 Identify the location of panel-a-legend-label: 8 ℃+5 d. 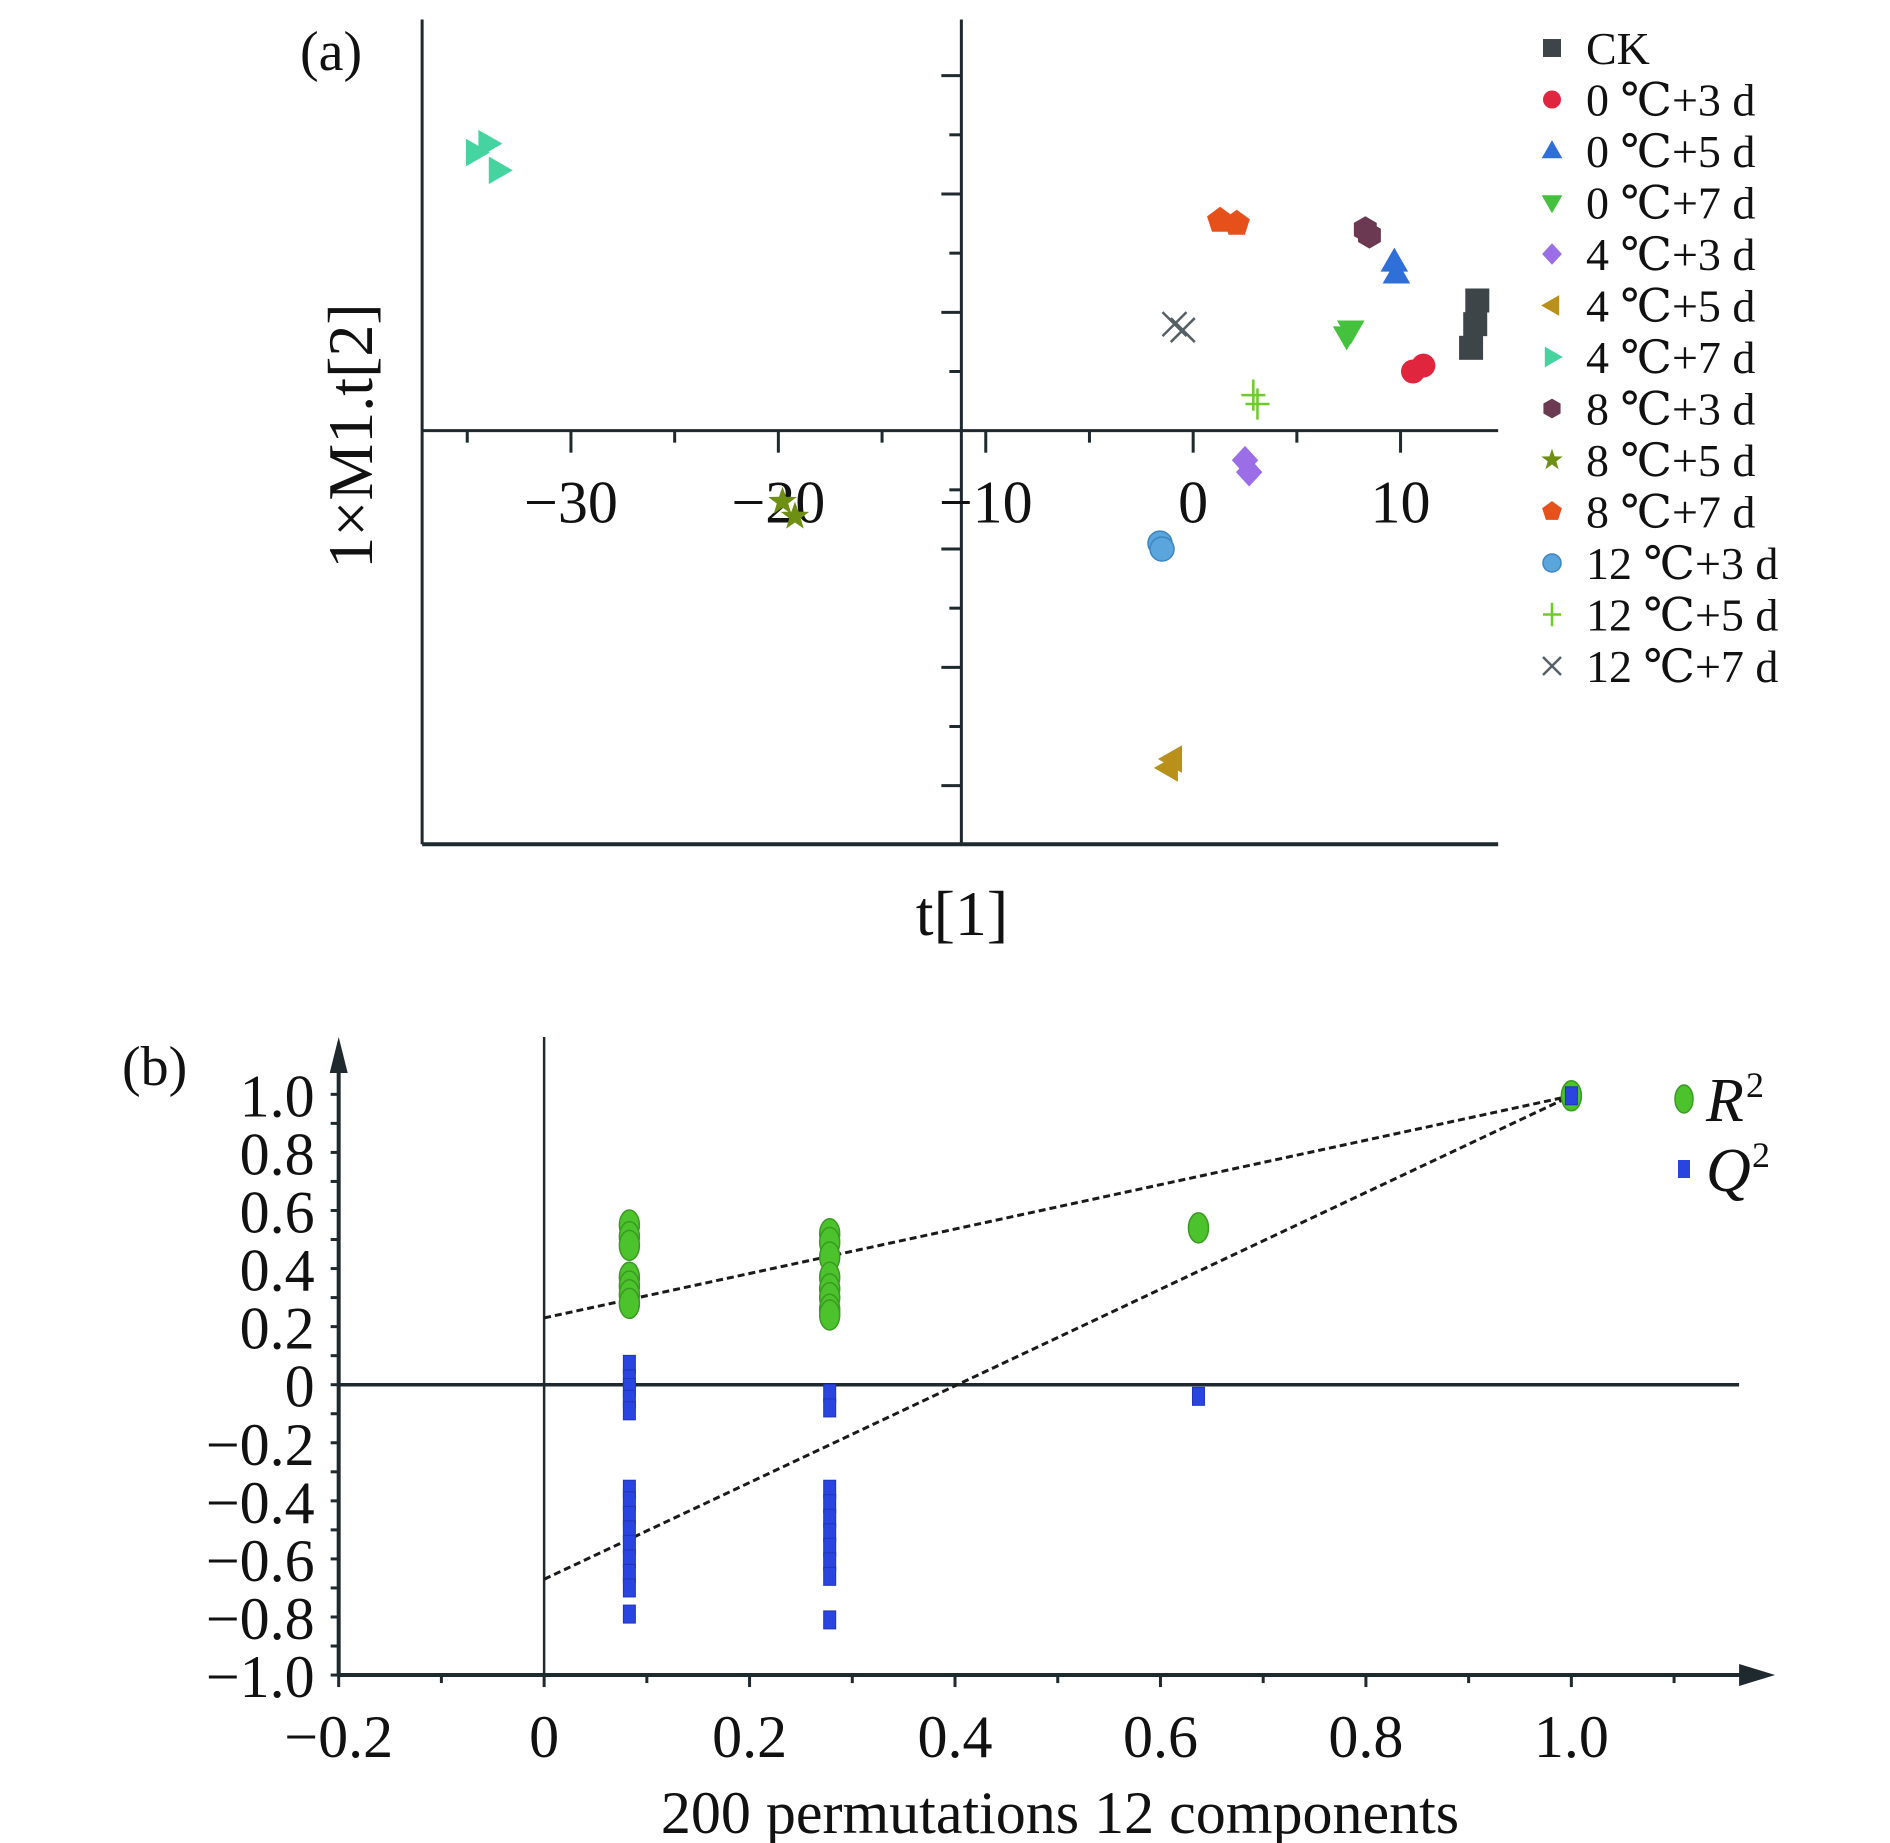
(1670, 460).